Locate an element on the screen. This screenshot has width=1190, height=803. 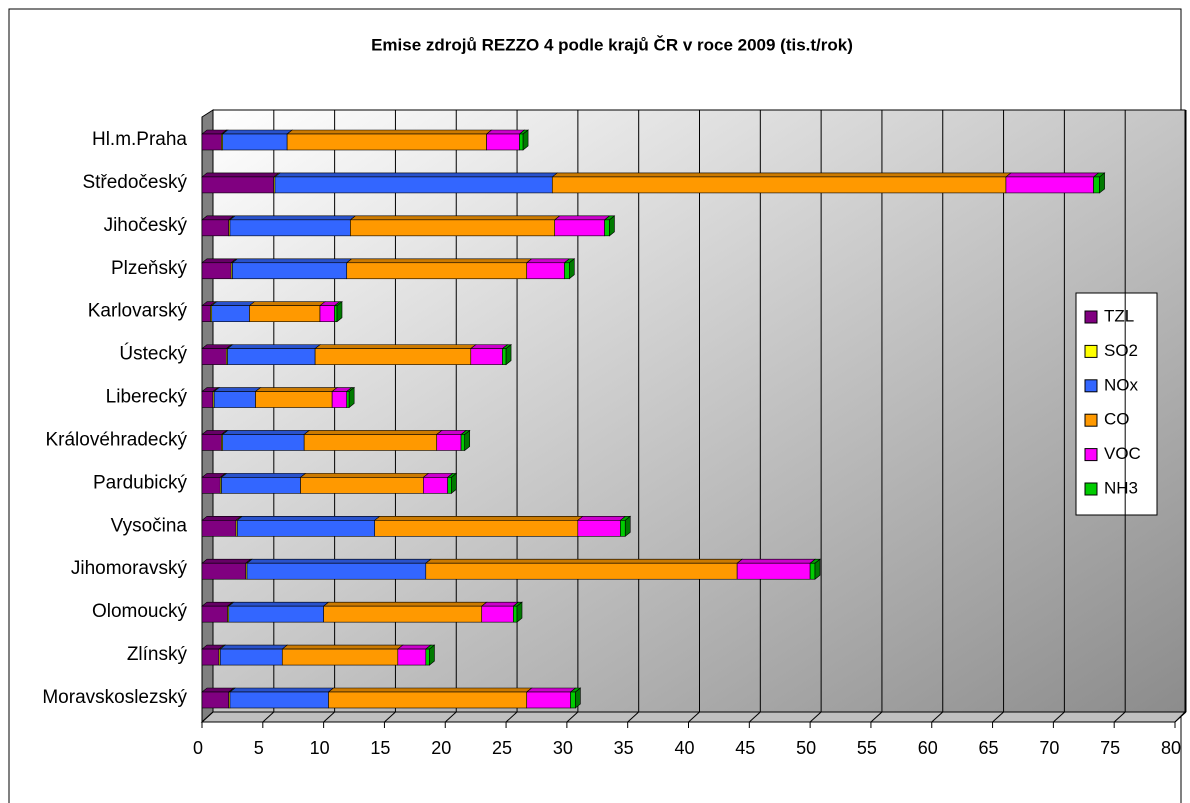
x-tick-label: 35 is located at coordinates (624, 748).